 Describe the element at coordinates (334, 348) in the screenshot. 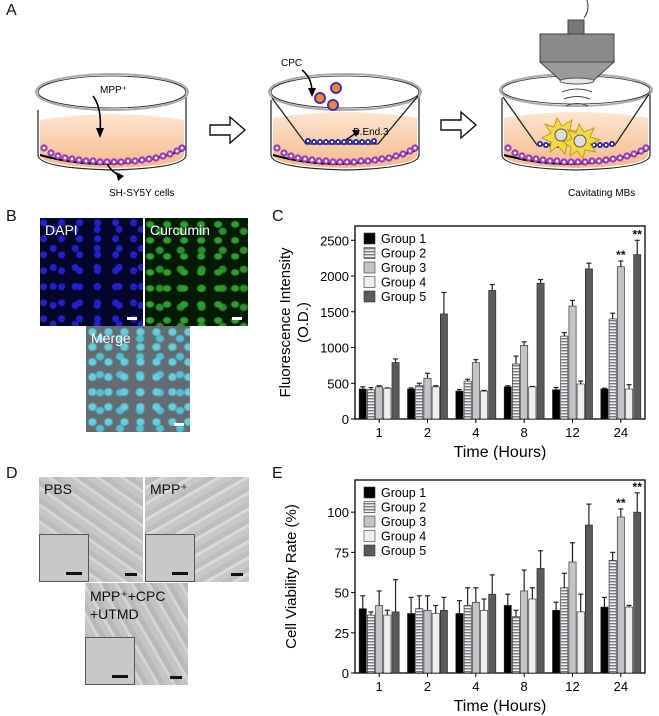

I see `y-tick-label: 1000` at that location.